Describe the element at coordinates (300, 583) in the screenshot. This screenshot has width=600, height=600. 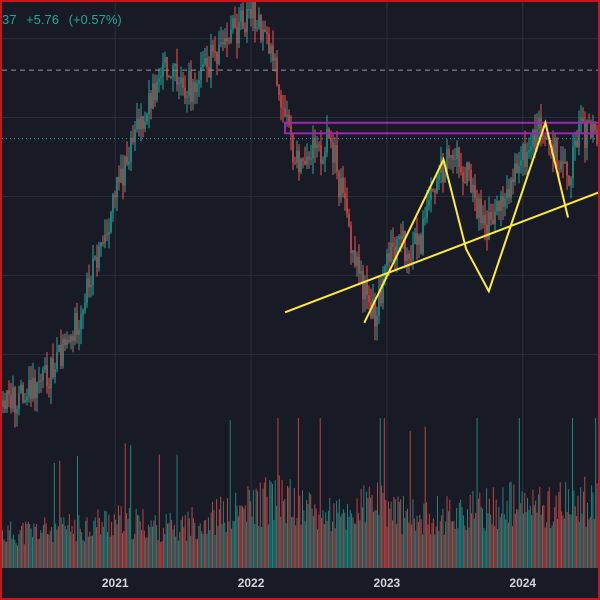
I see `time-axis` at that location.